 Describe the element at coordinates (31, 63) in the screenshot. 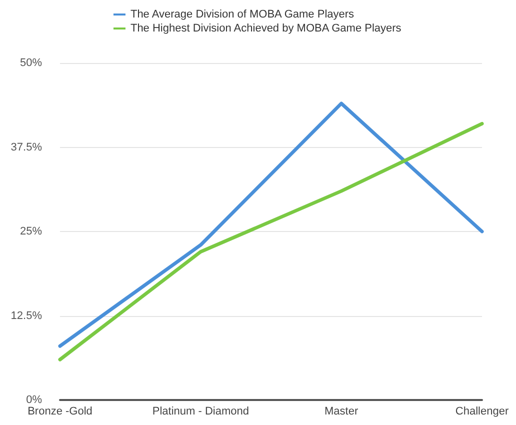

I see `y-tick-label: 50%` at that location.